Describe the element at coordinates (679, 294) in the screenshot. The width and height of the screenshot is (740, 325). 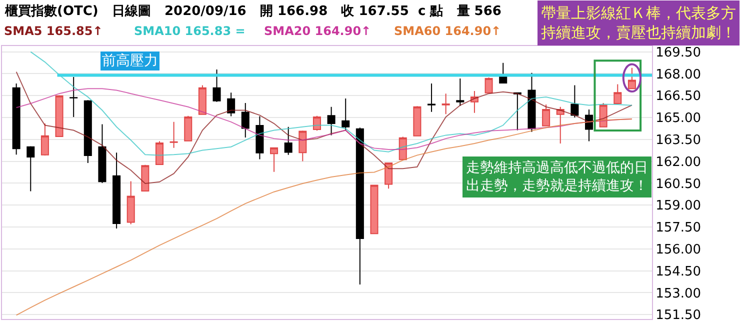
I see `y-tick-label: 153.00` at that location.